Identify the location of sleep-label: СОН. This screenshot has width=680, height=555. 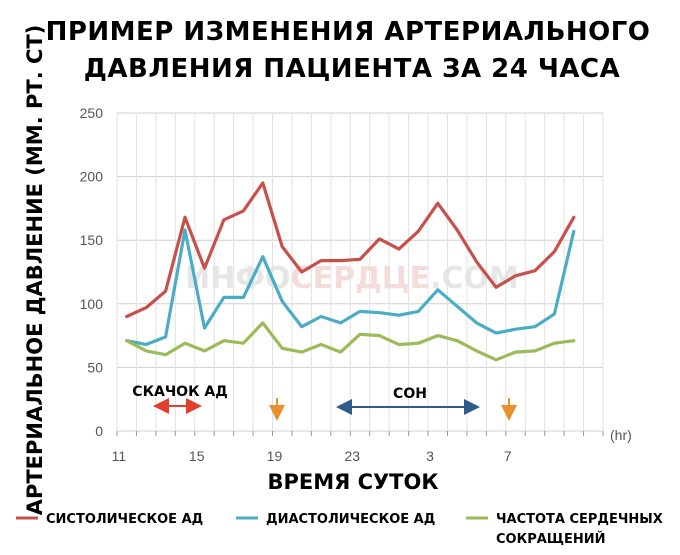
(410, 394).